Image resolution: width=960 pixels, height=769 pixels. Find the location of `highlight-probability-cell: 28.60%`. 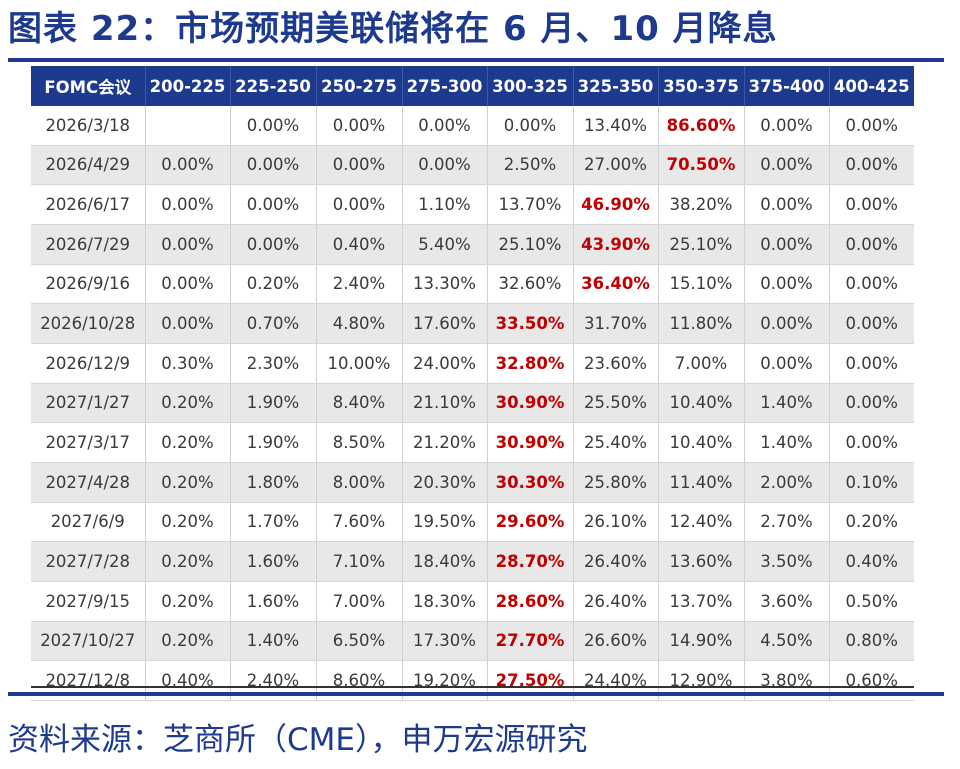

highlight-probability-cell: 28.60% is located at coordinates (530, 601).